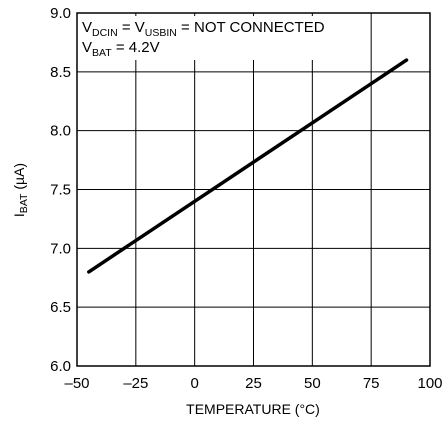 Image resolution: width=448 pixels, height=423 pixels. I want to click on y-tick-label: 6.5, so click(60, 307).